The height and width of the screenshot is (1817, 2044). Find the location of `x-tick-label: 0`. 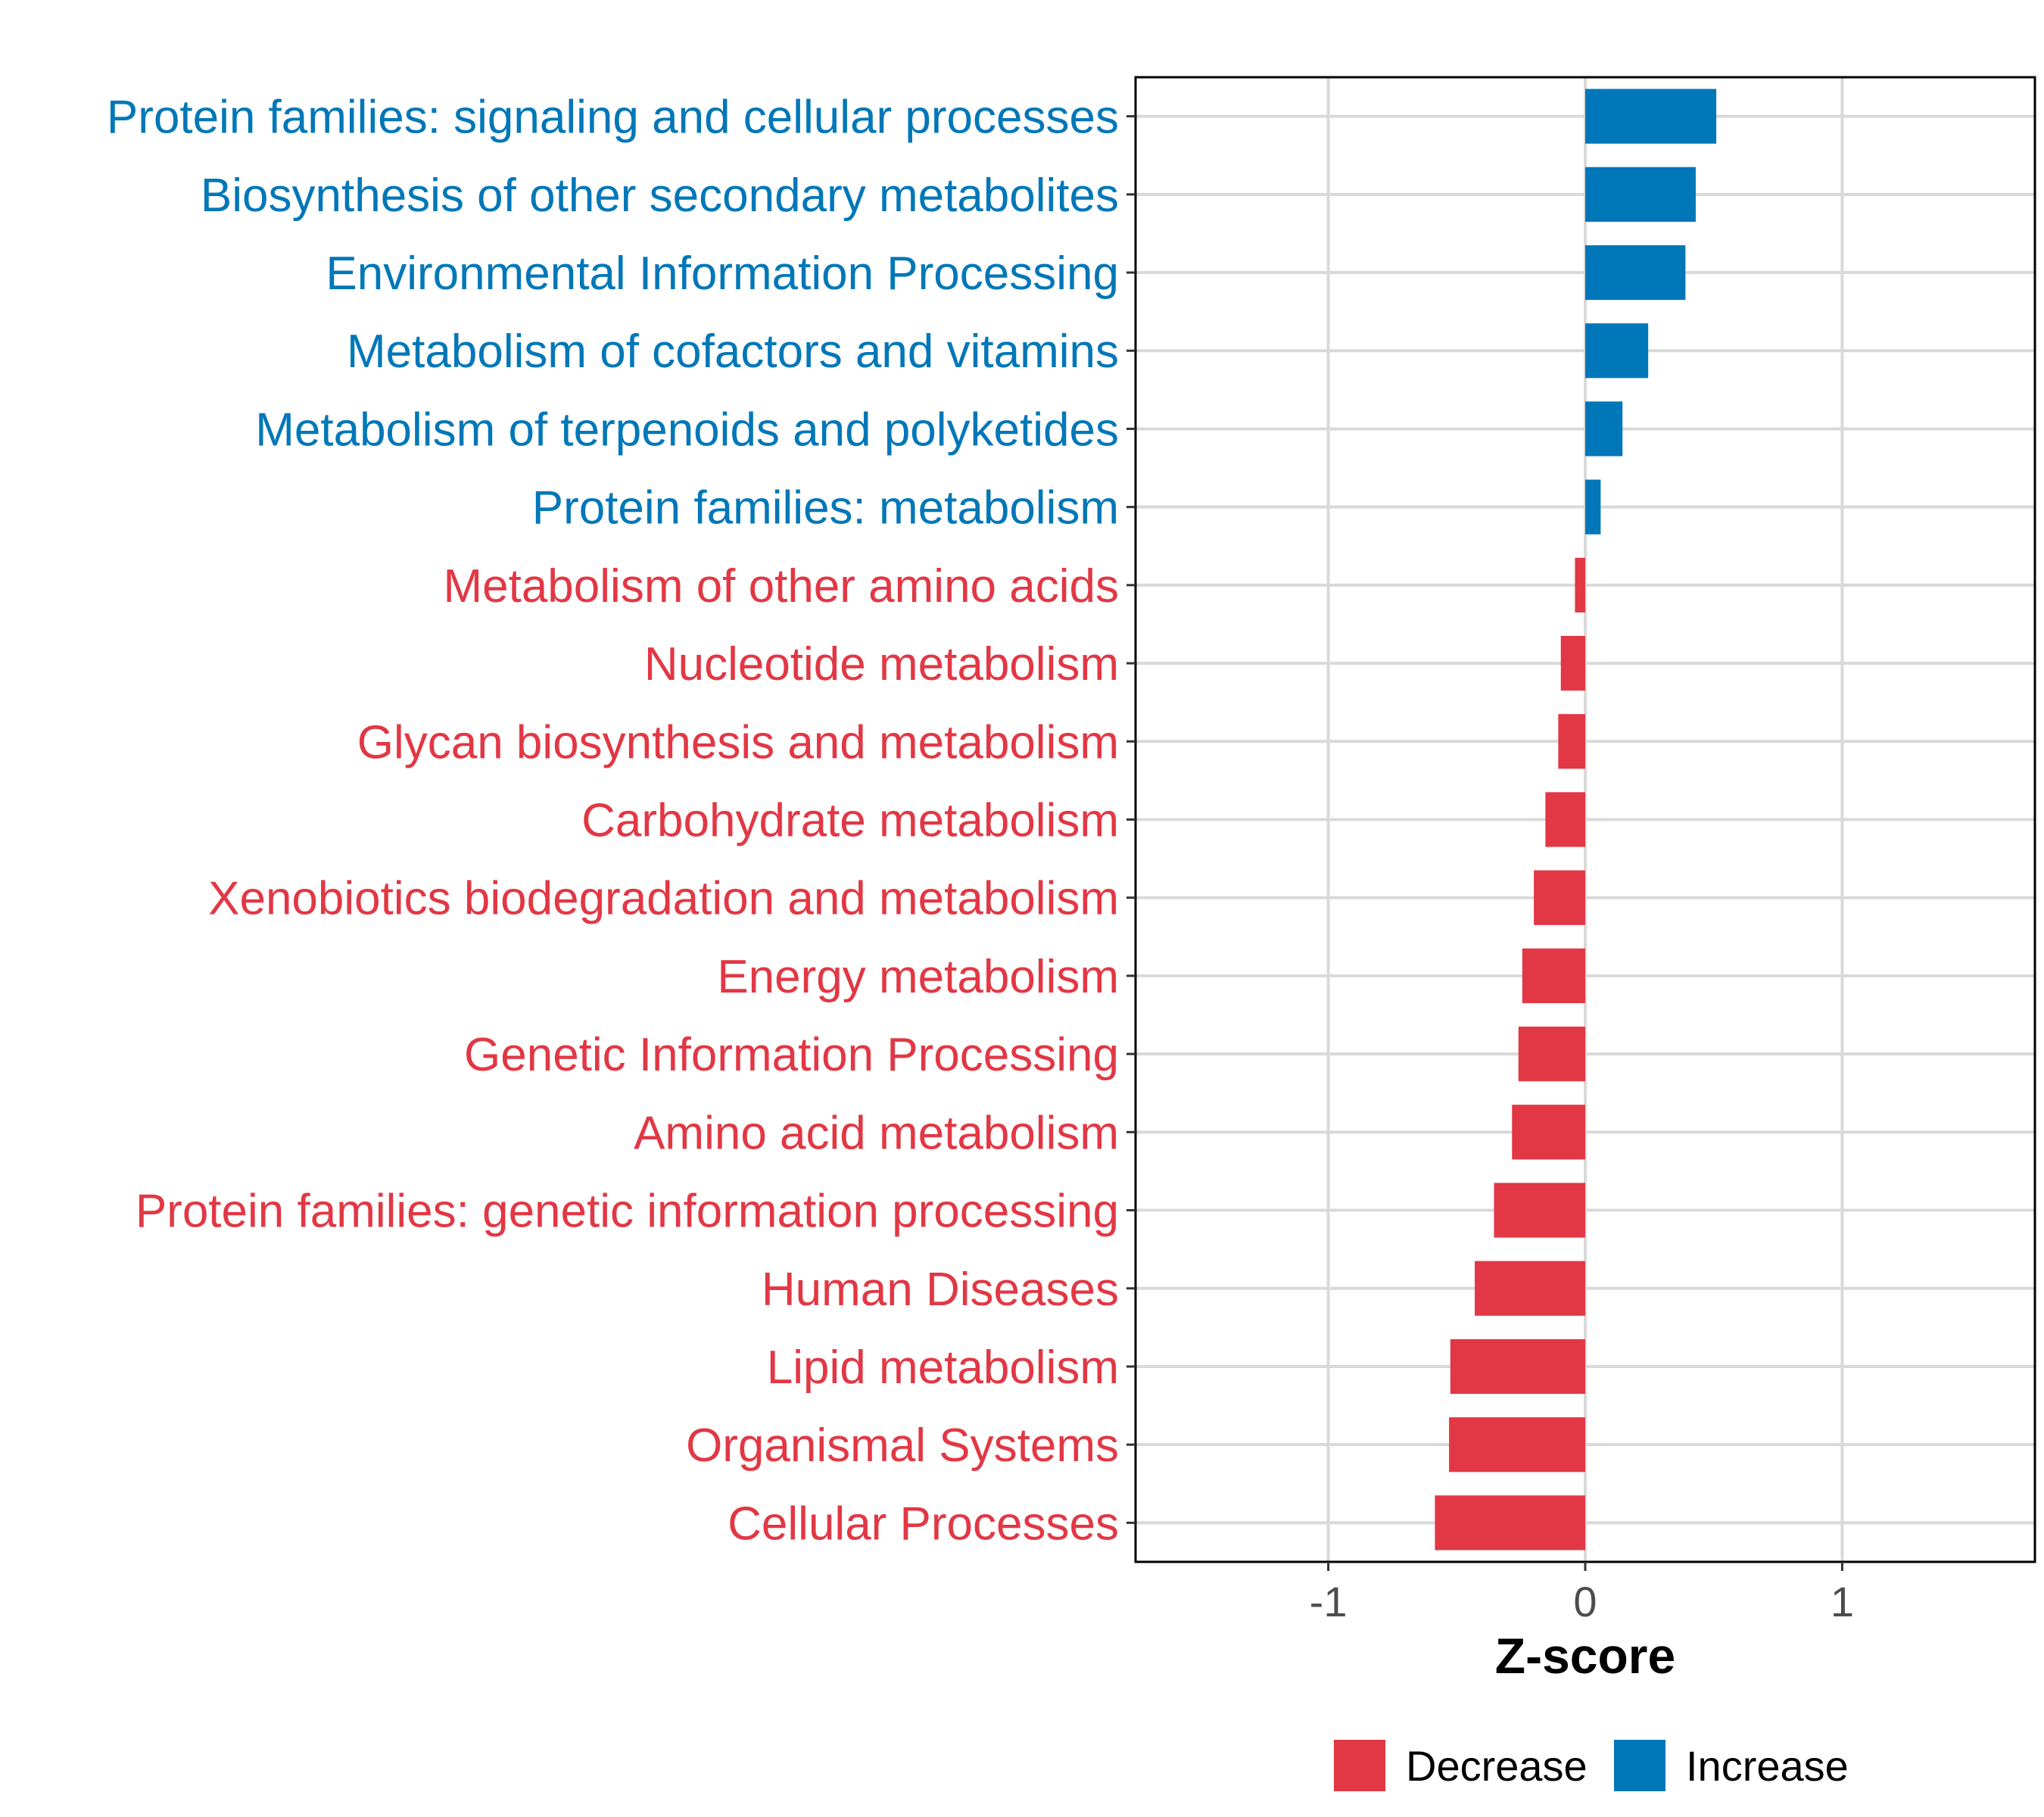

x-tick-label: 0 is located at coordinates (1585, 1601).